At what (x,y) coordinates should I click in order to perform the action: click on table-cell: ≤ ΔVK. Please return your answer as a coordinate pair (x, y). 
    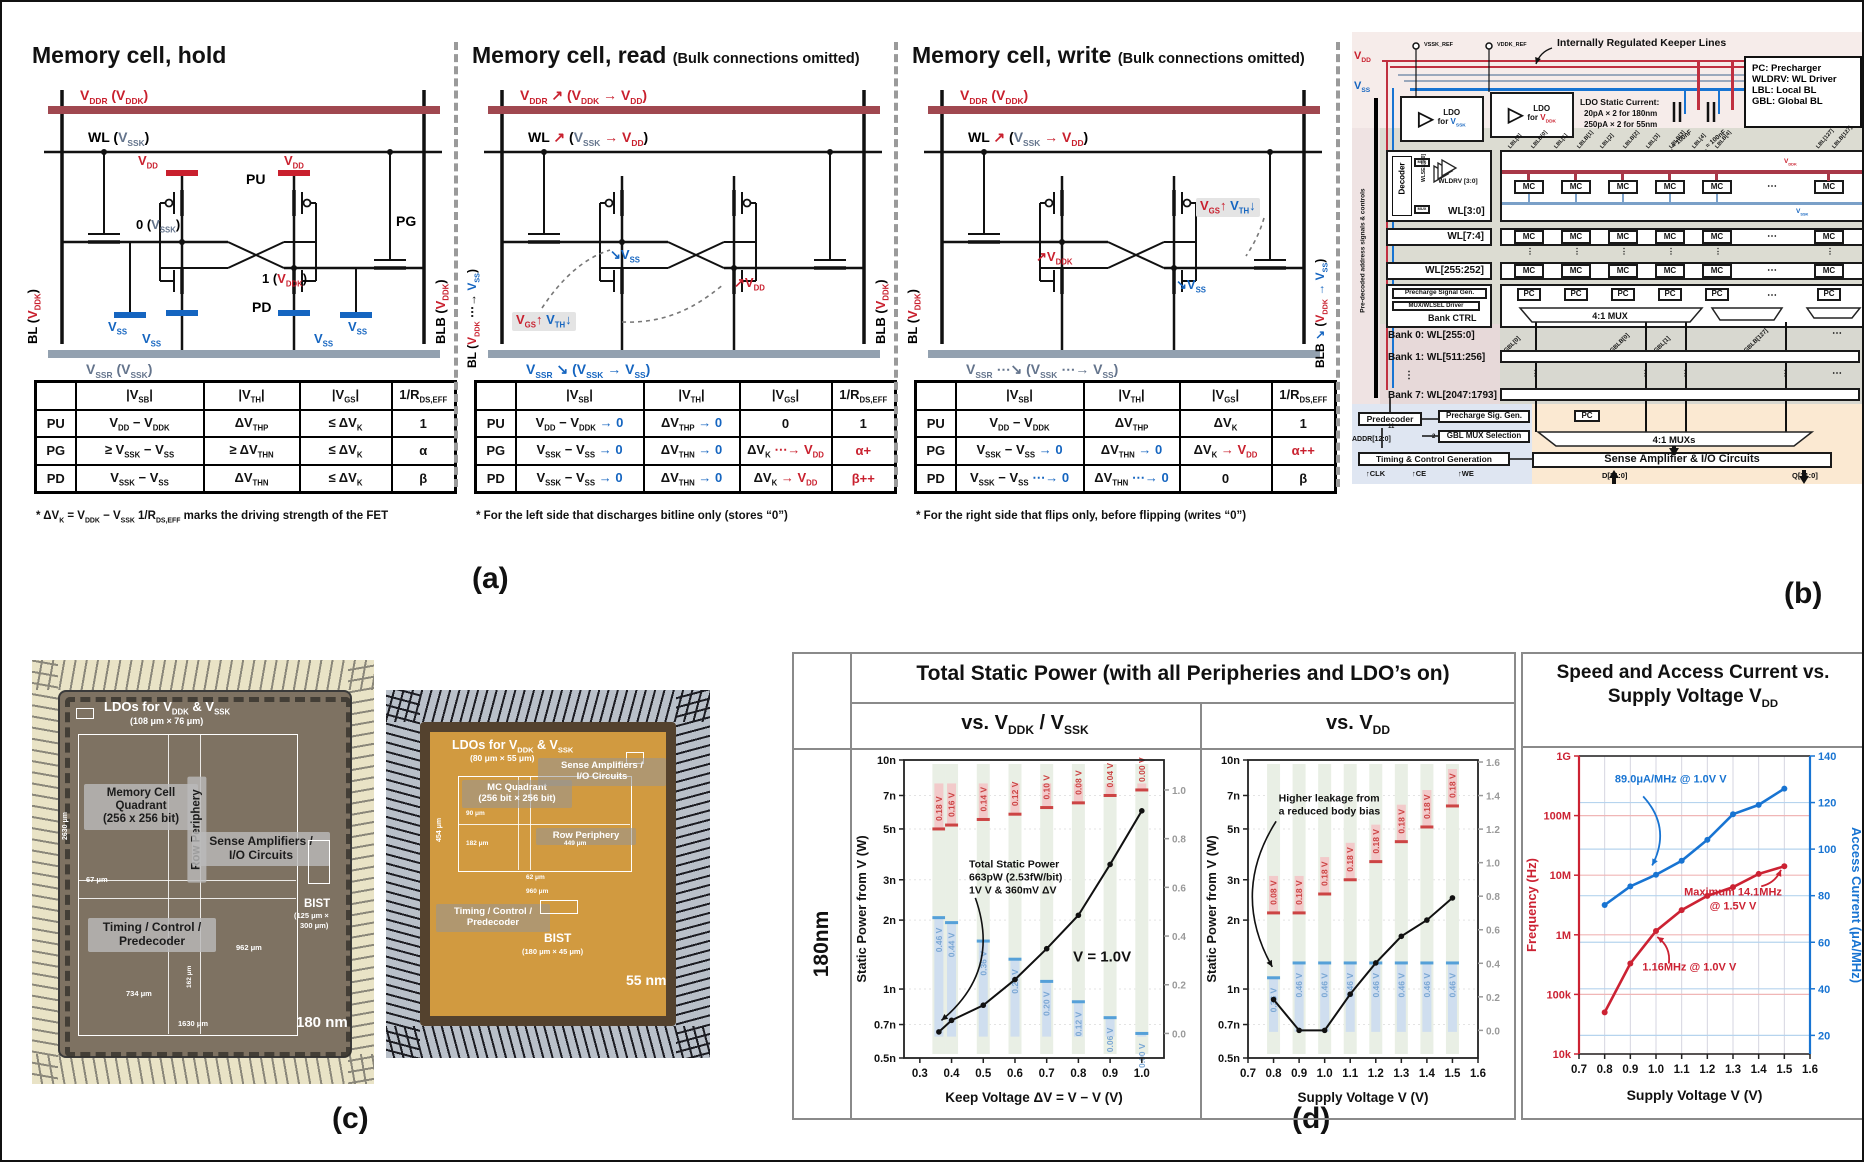
    Looking at the image, I should click on (345, 478).